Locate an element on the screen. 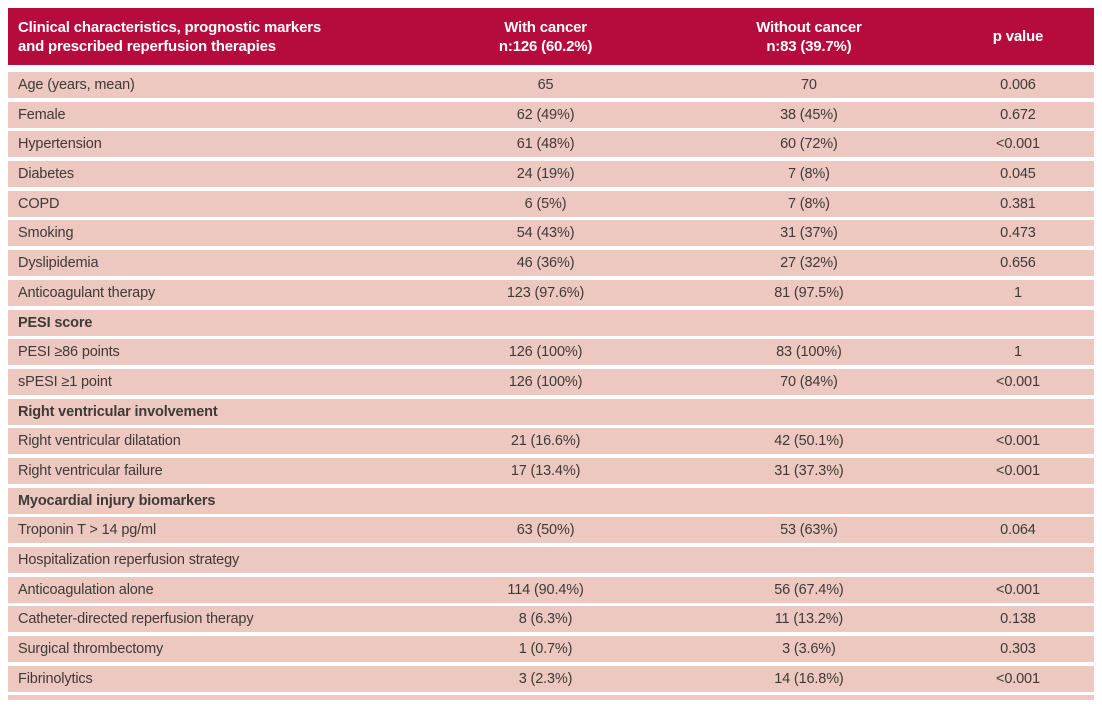 The image size is (1102, 706). table-row: Right ventricular involvement is located at coordinates (551, 411).